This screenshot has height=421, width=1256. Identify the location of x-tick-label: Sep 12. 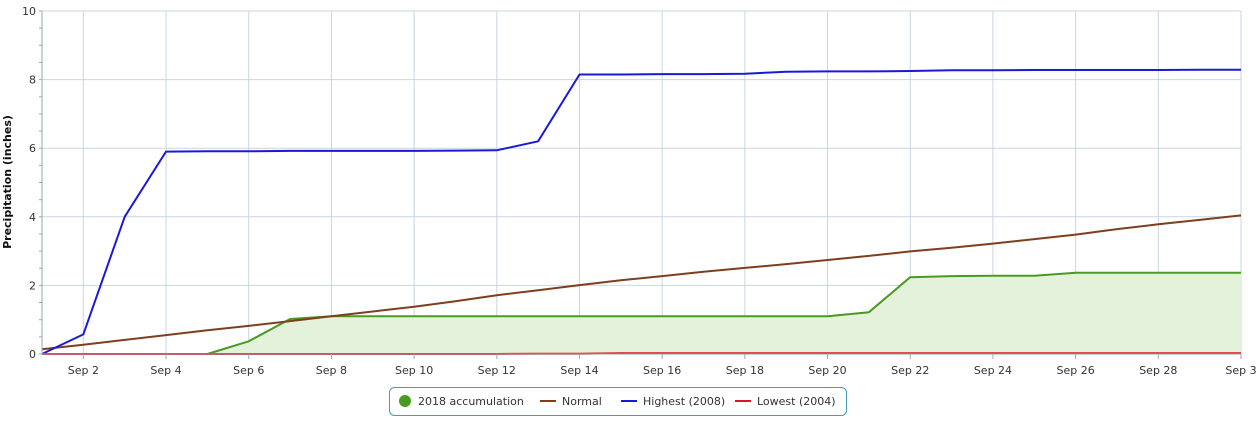
(497, 370).